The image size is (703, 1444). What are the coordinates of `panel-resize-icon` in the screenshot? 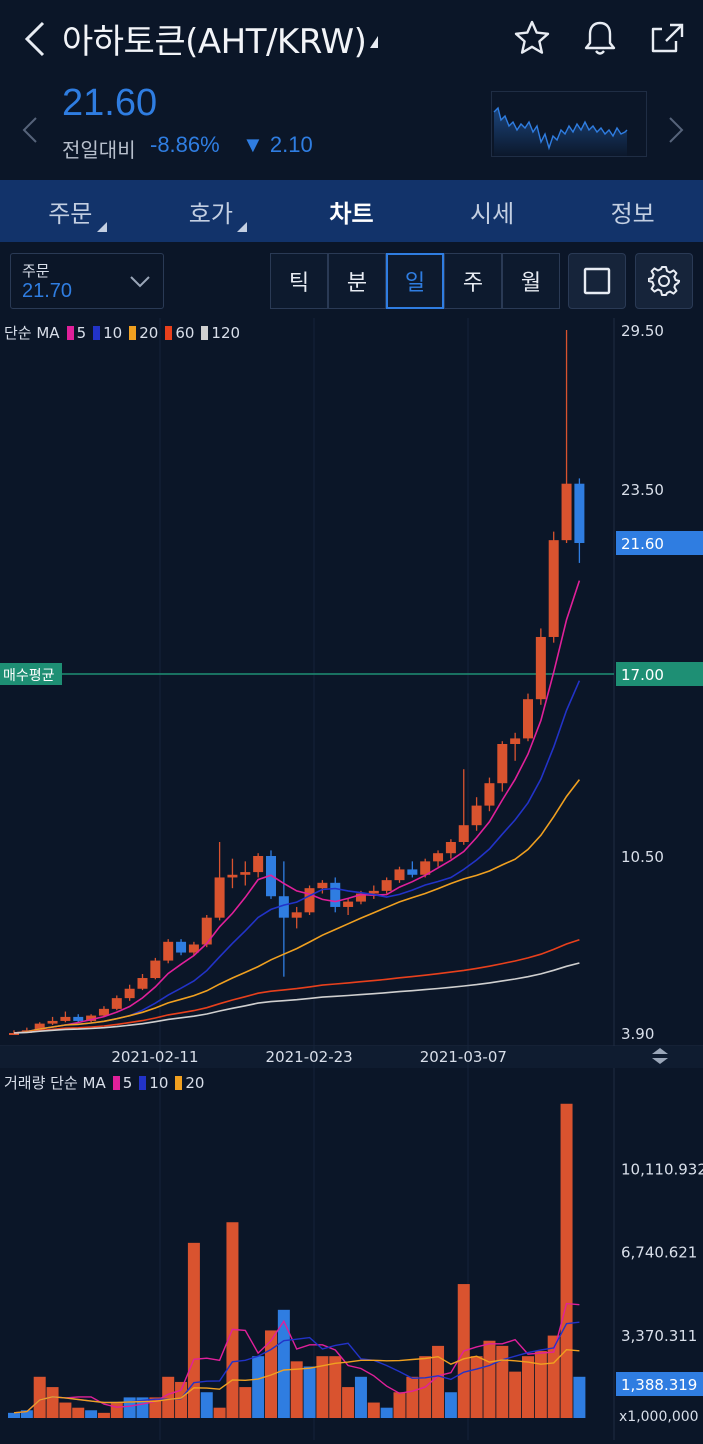 It's located at (660, 1056).